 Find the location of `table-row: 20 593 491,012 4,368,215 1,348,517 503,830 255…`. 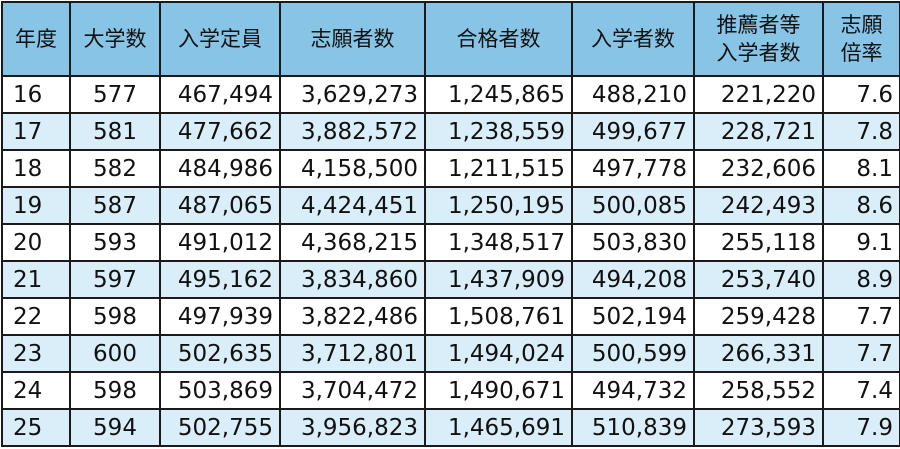

table-row: 20 593 491,012 4,368,215 1,348,517 503,830 255… is located at coordinates (450, 242).